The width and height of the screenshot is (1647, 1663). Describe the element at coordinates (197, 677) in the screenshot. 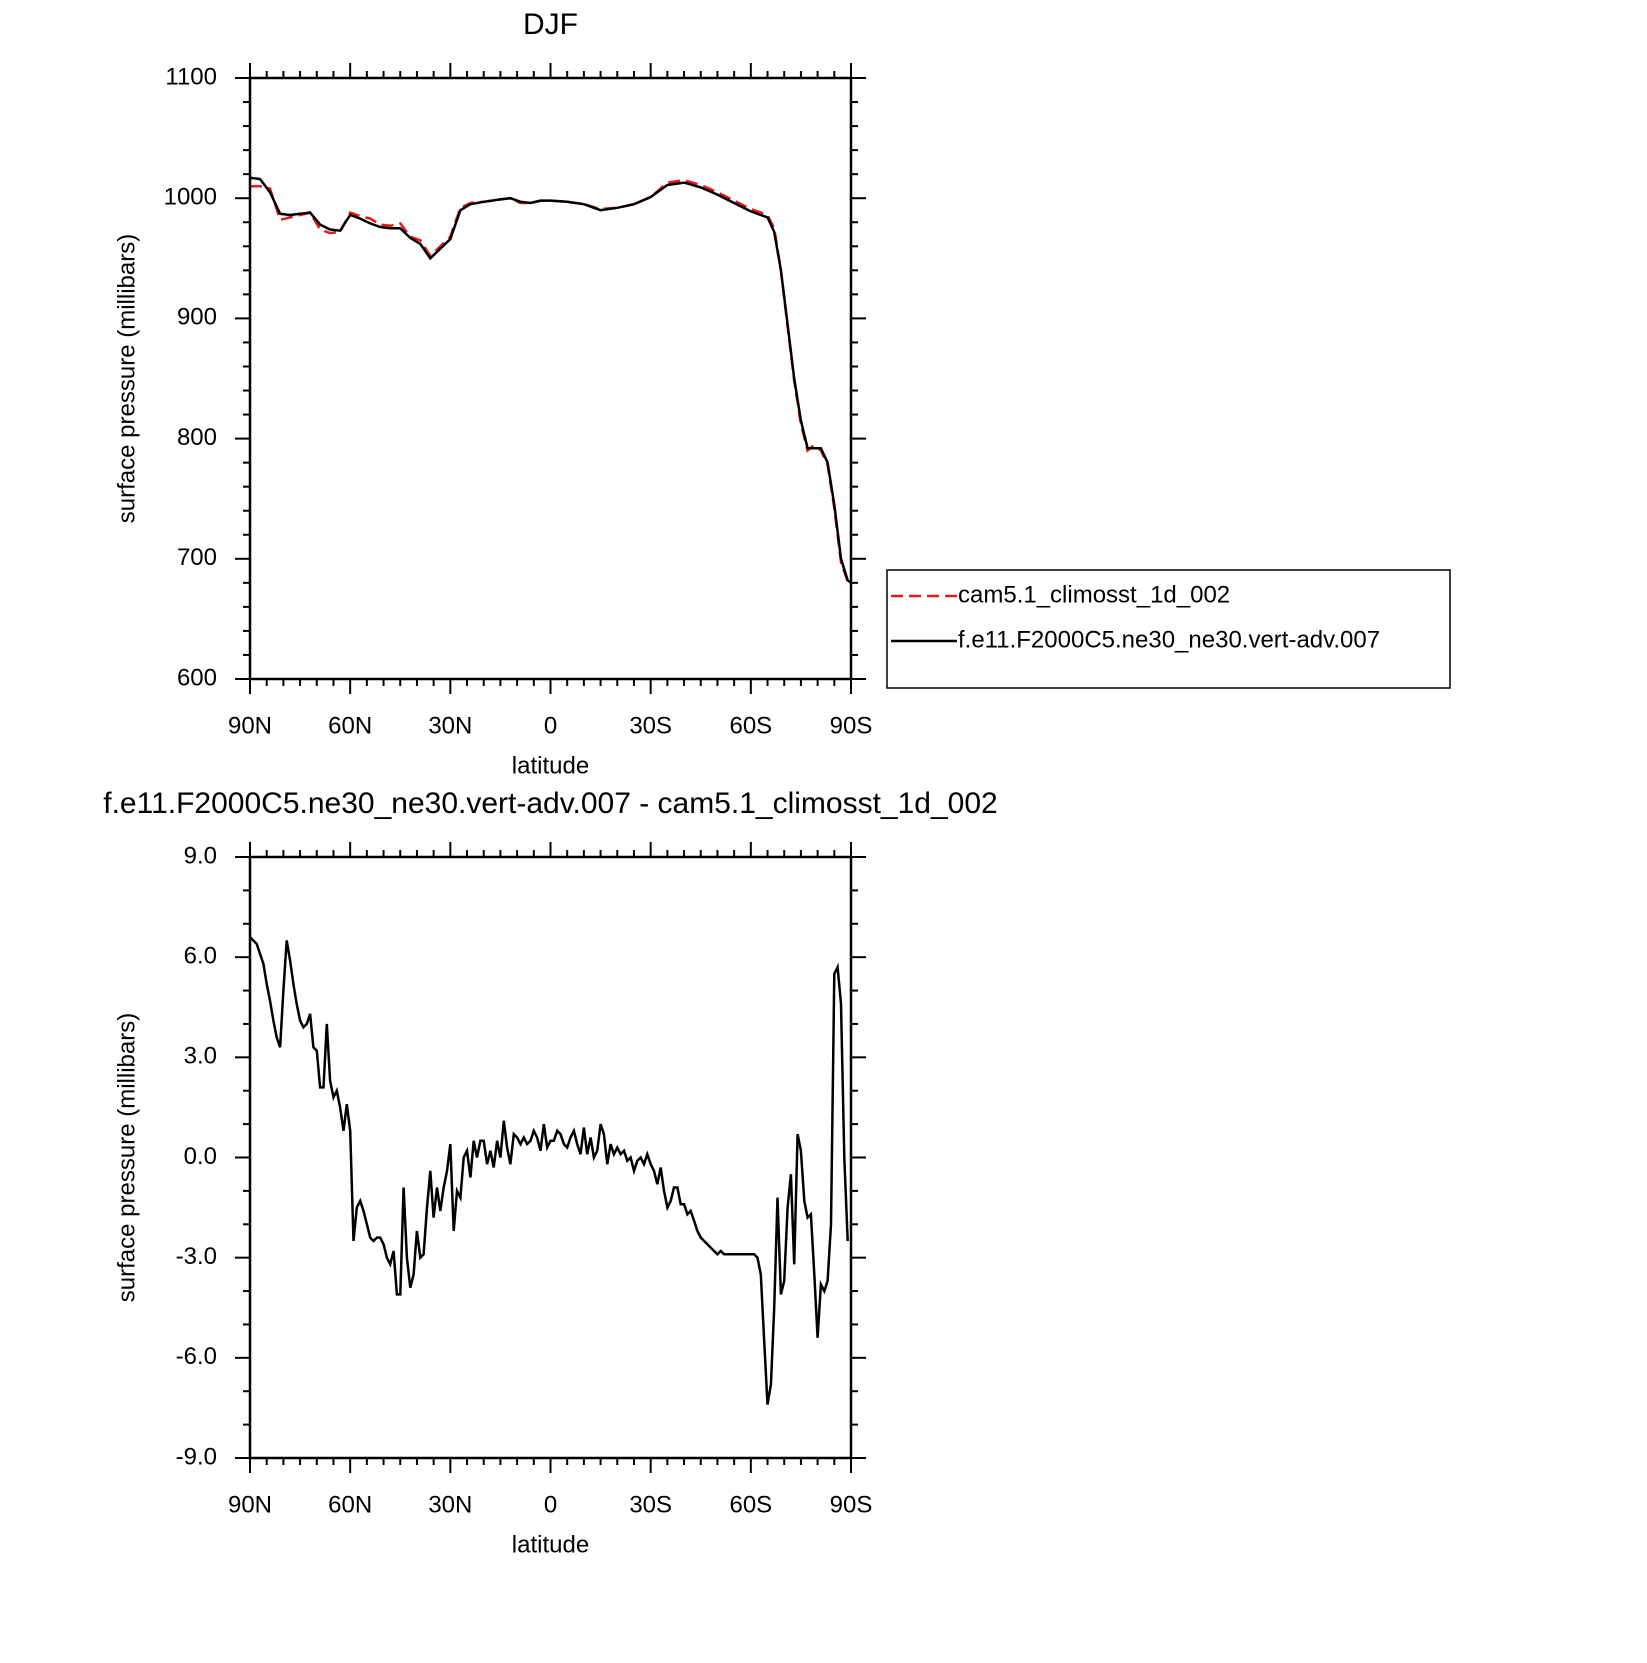

I see `y-tick-label: 600` at that location.